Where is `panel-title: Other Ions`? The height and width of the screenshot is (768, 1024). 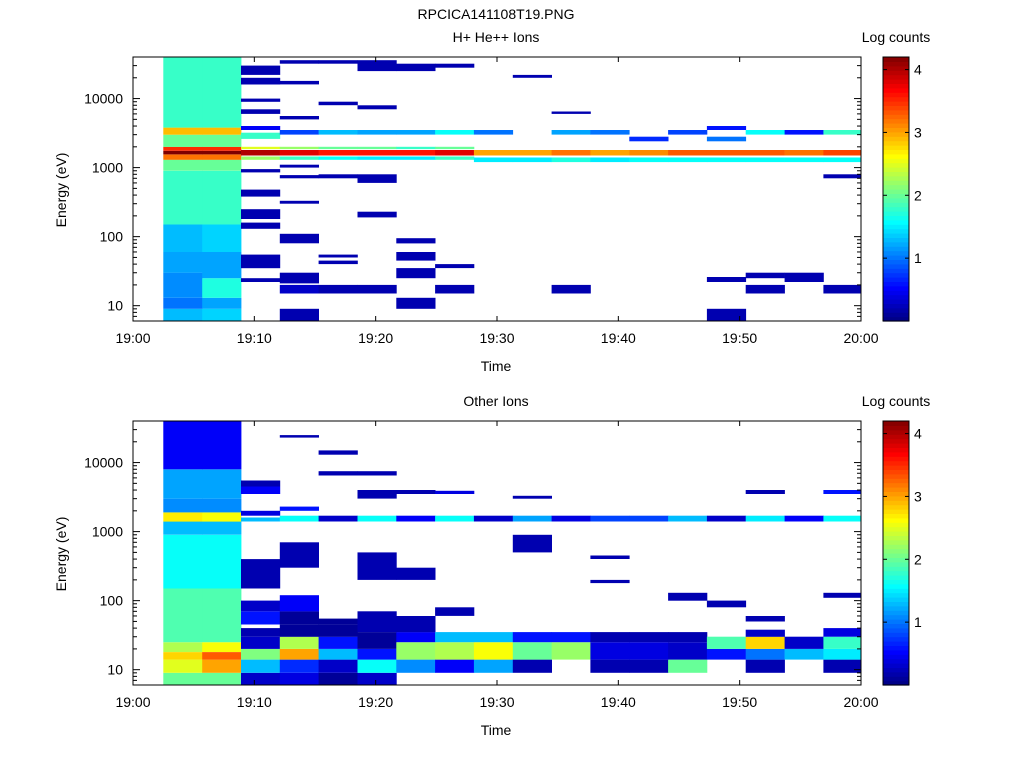
panel-title: Other Ions is located at coordinates (495, 401).